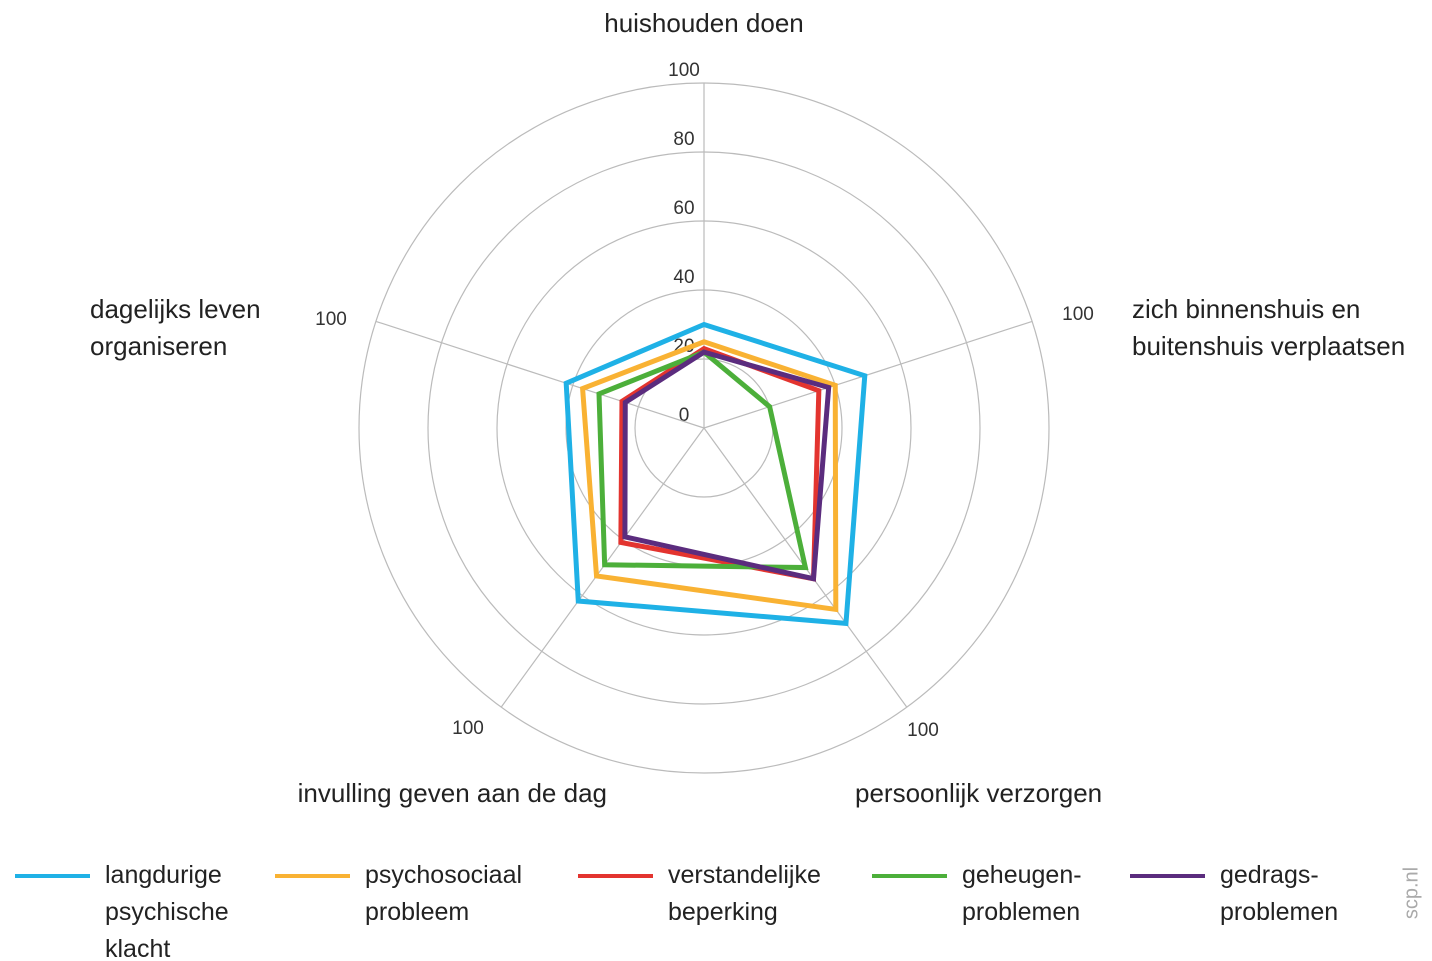 The image size is (1432, 961). What do you see at coordinates (1411, 893) in the screenshot?
I see `watermark: scp.nl` at bounding box center [1411, 893].